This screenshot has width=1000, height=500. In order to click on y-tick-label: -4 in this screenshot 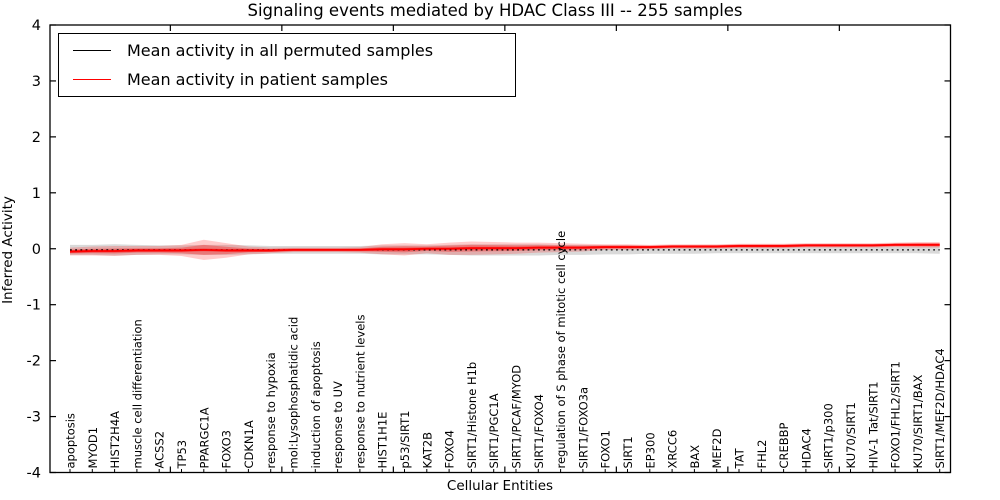, I will do `click(34, 474)`.